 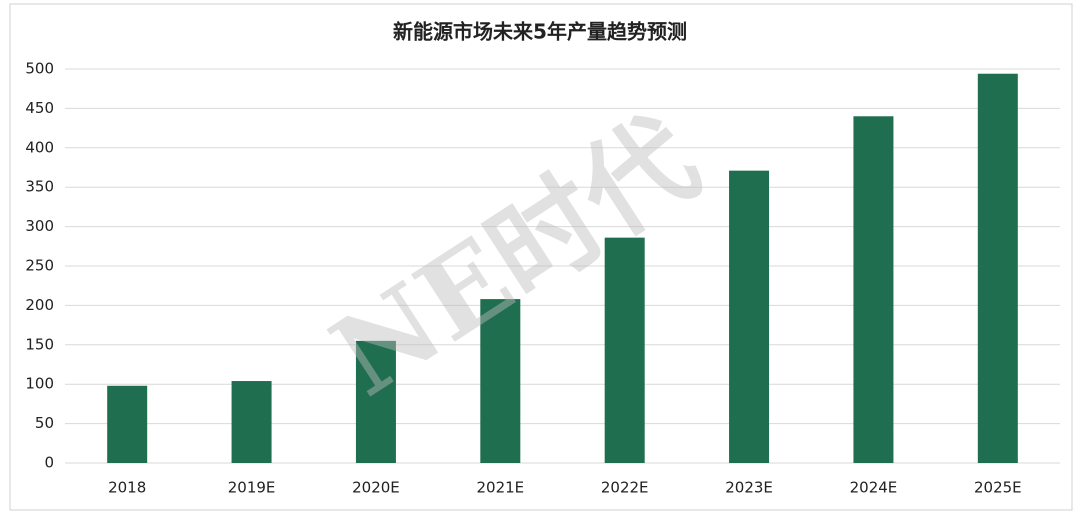 I want to click on y-tick-label: 500, so click(x=39, y=69).